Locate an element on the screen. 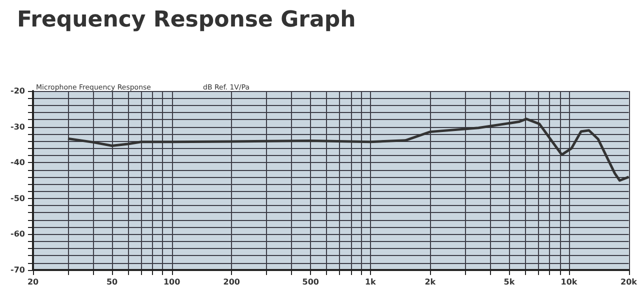  y-tick-label: -60 is located at coordinates (18, 234).